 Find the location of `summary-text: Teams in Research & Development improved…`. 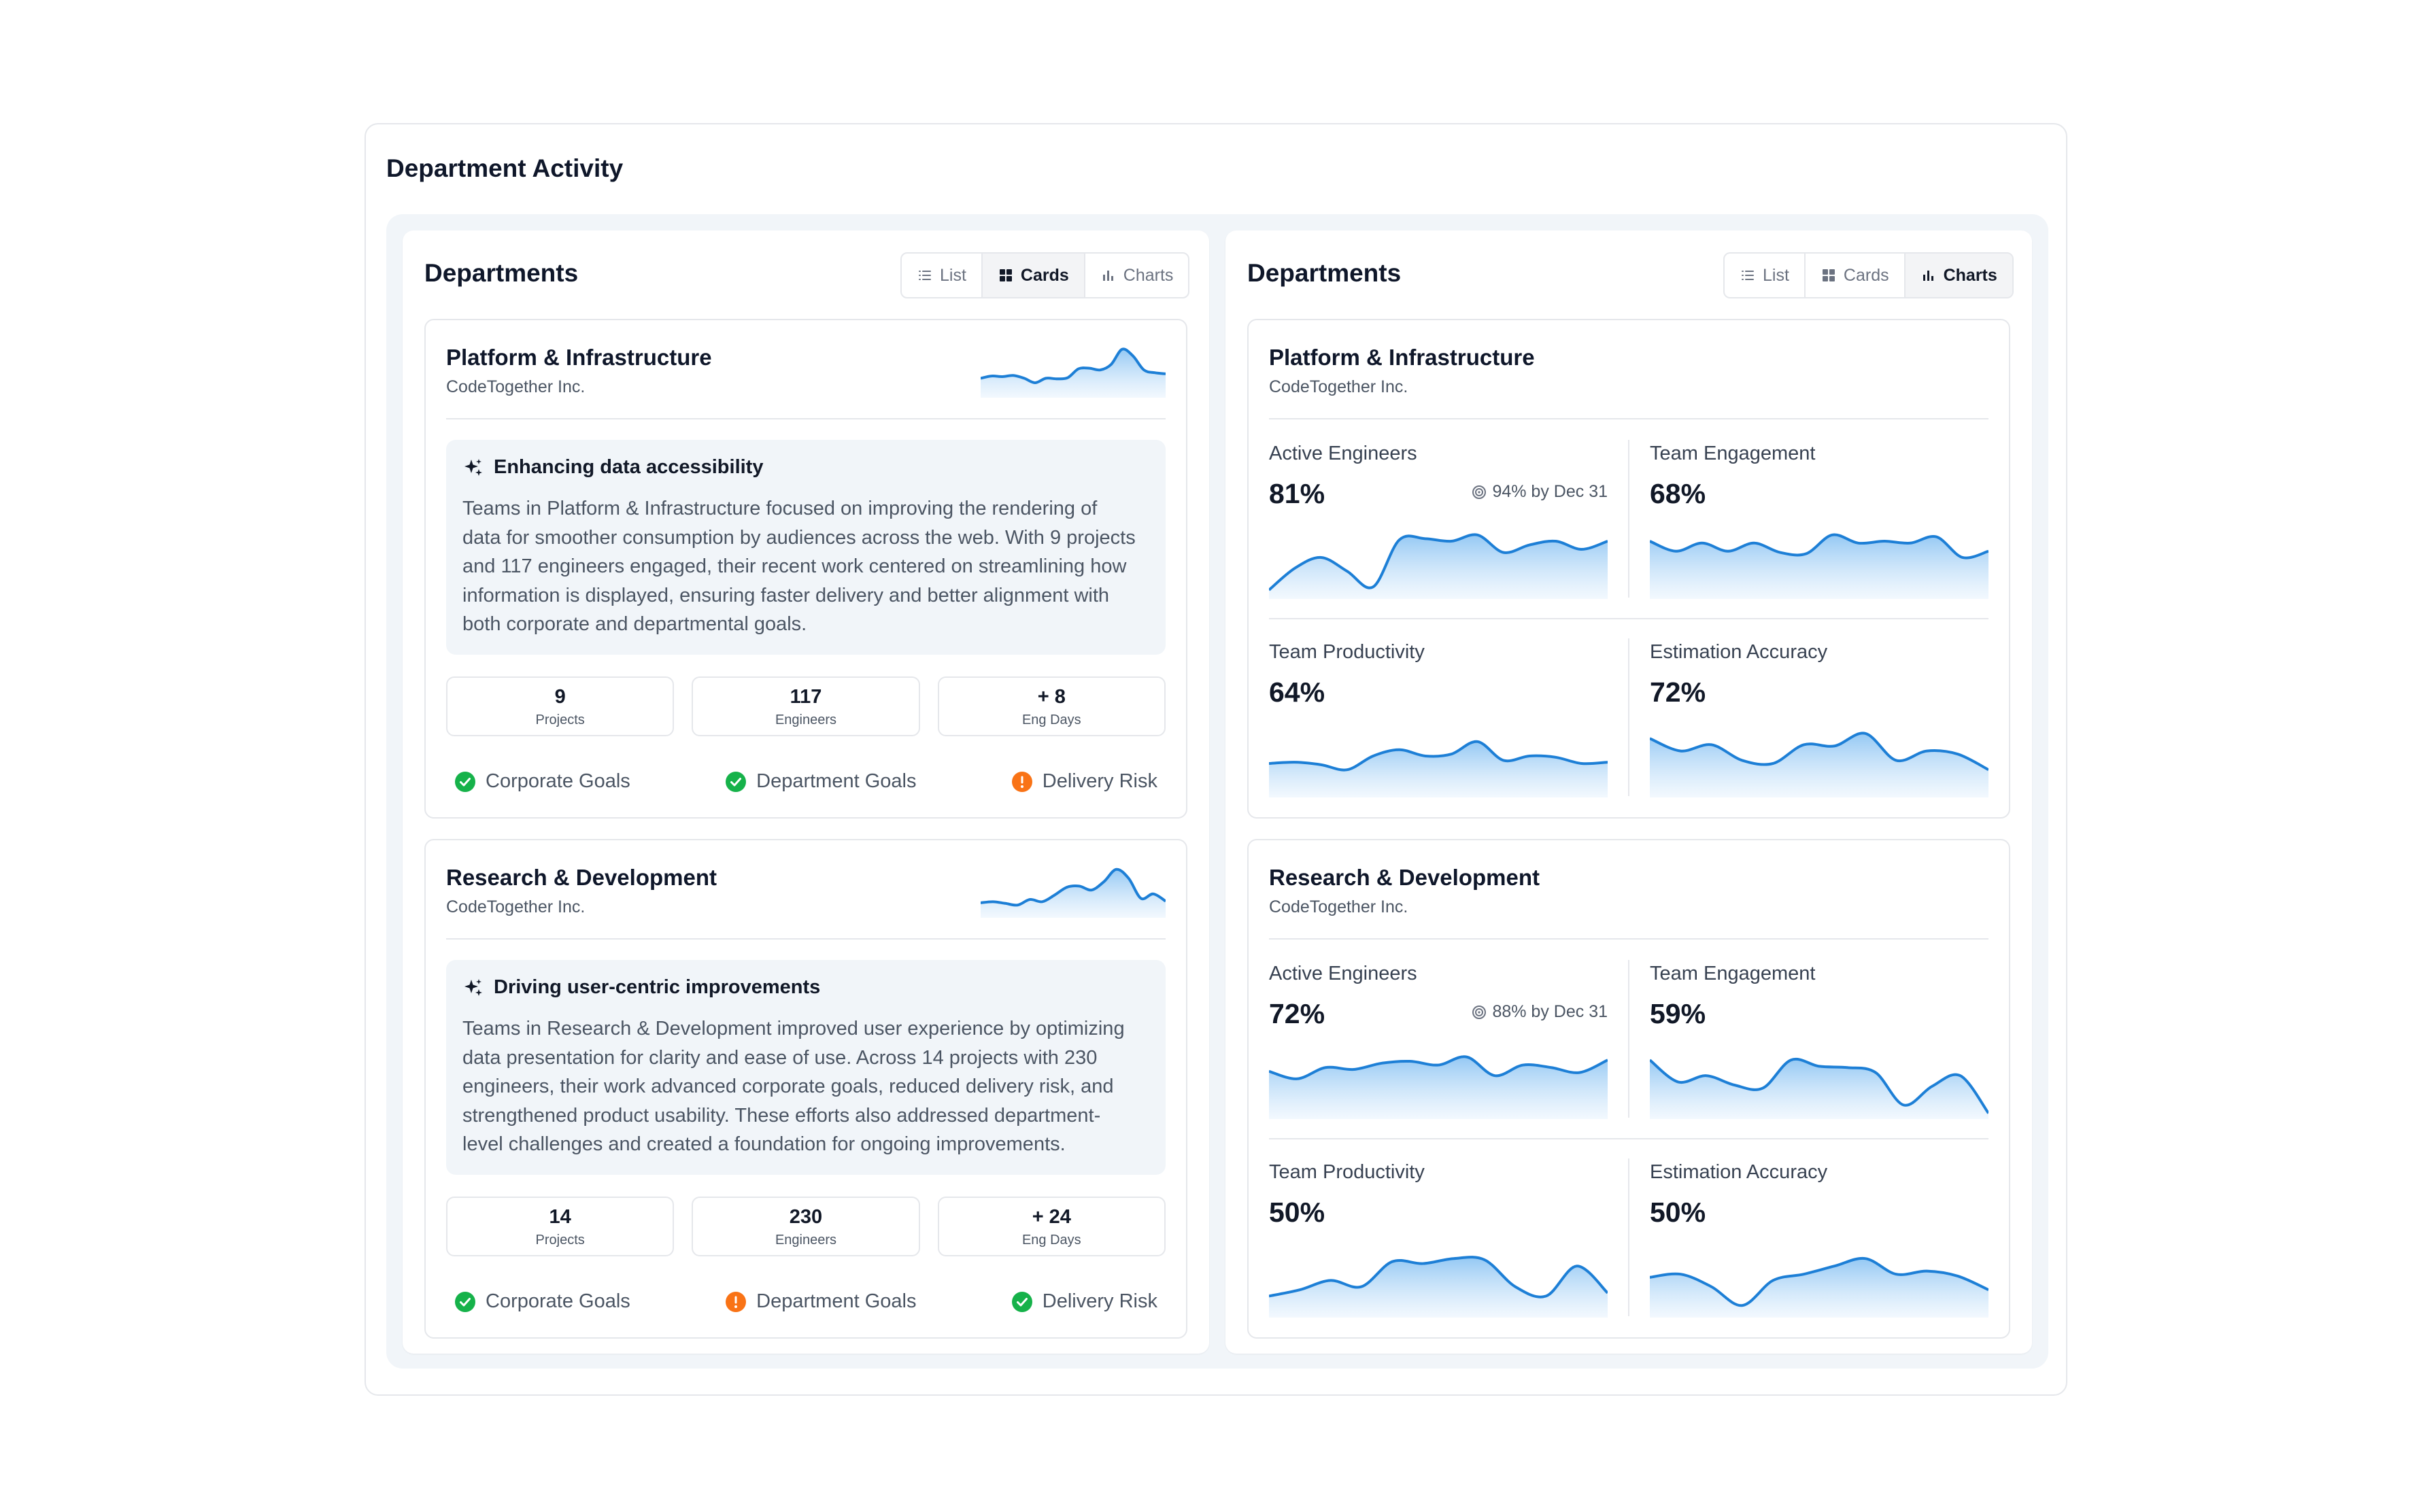

summary-text: Teams in Research & Development improved… is located at coordinates (793, 1086).